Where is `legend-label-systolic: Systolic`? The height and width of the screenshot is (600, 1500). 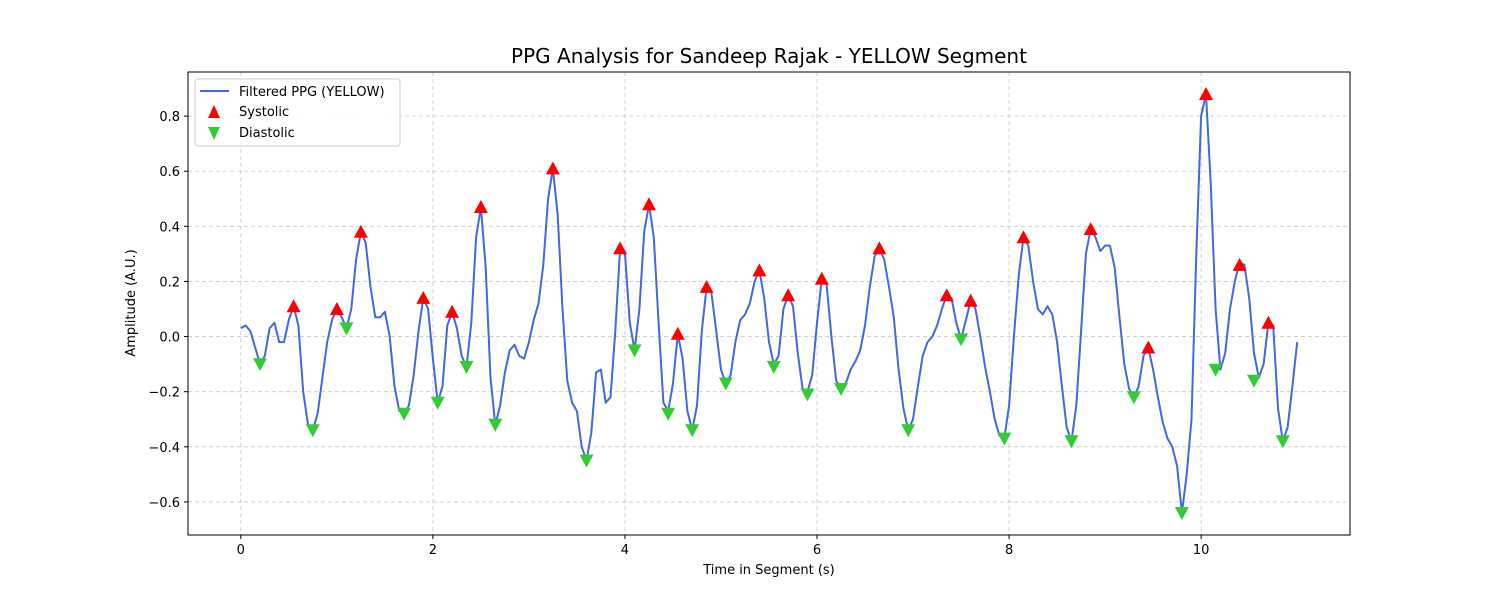
legend-label-systolic: Systolic is located at coordinates (264, 112).